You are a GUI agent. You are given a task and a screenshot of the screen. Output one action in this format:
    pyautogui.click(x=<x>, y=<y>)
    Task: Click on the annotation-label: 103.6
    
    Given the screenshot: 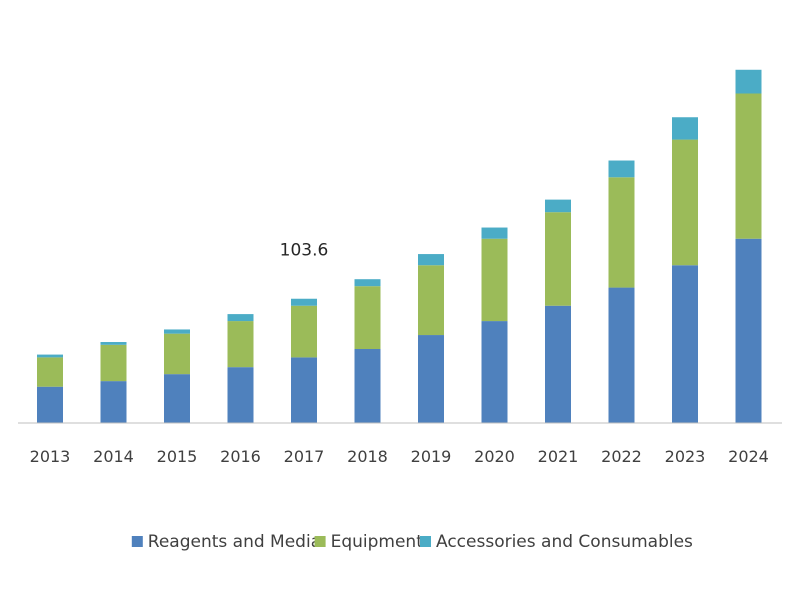 What is the action you would take?
    pyautogui.click(x=304, y=251)
    